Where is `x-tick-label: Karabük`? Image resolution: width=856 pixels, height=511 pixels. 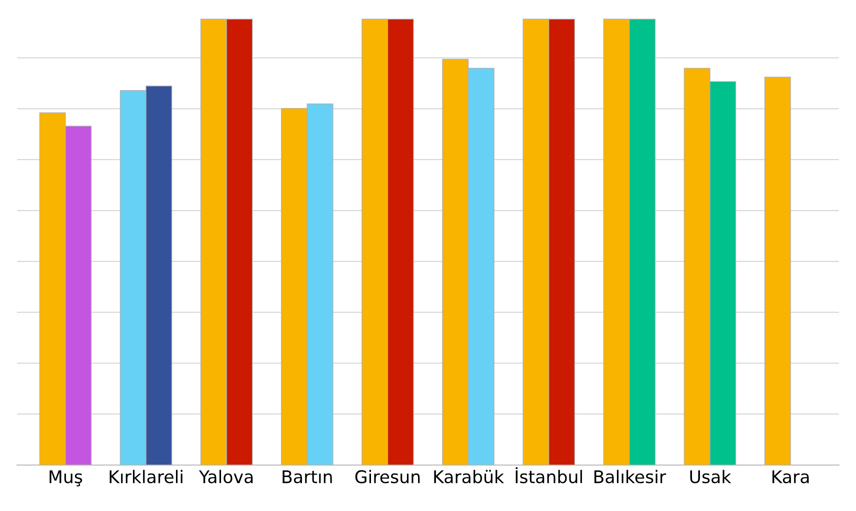
x-tick-label: Karabük is located at coordinates (469, 477).